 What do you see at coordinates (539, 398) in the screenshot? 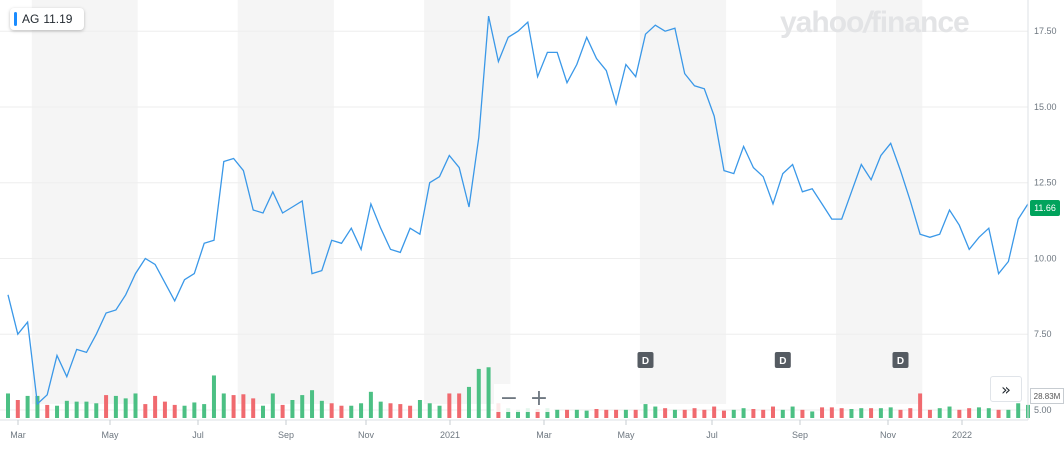
I see `zoom-in-button: +` at bounding box center [539, 398].